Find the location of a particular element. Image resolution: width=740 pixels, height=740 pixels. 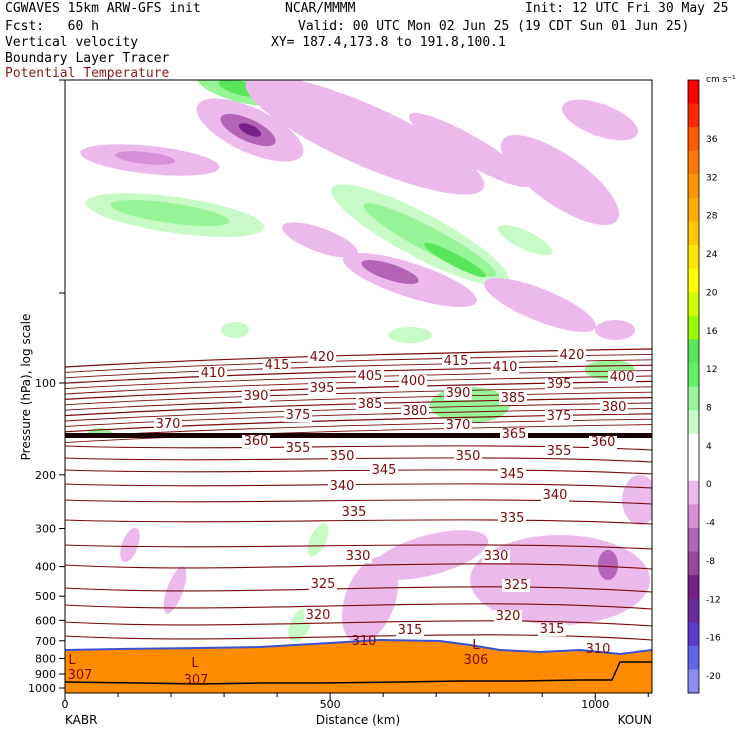

theta-label: 375 is located at coordinates (559, 416).